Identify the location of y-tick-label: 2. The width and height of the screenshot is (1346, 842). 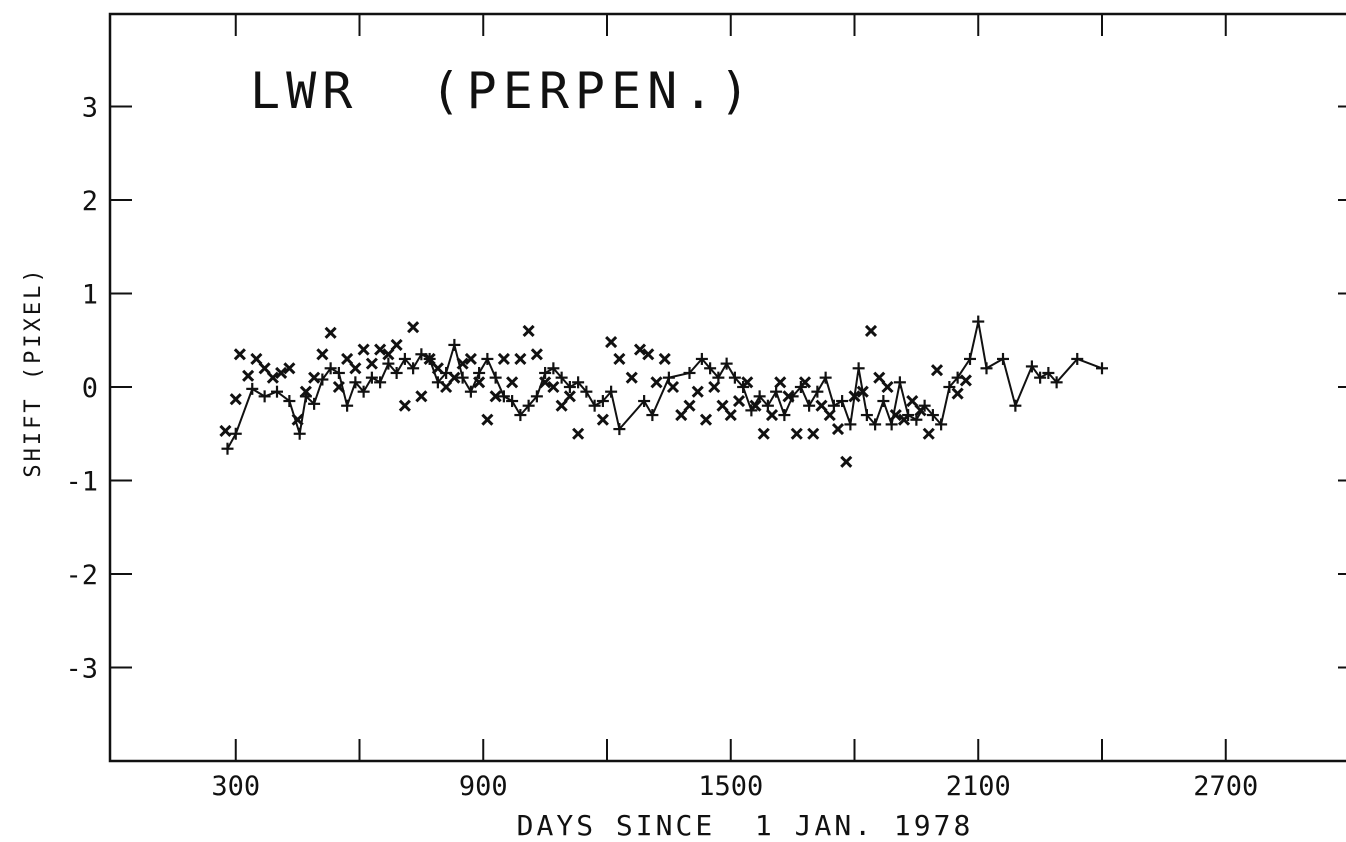
(90, 201).